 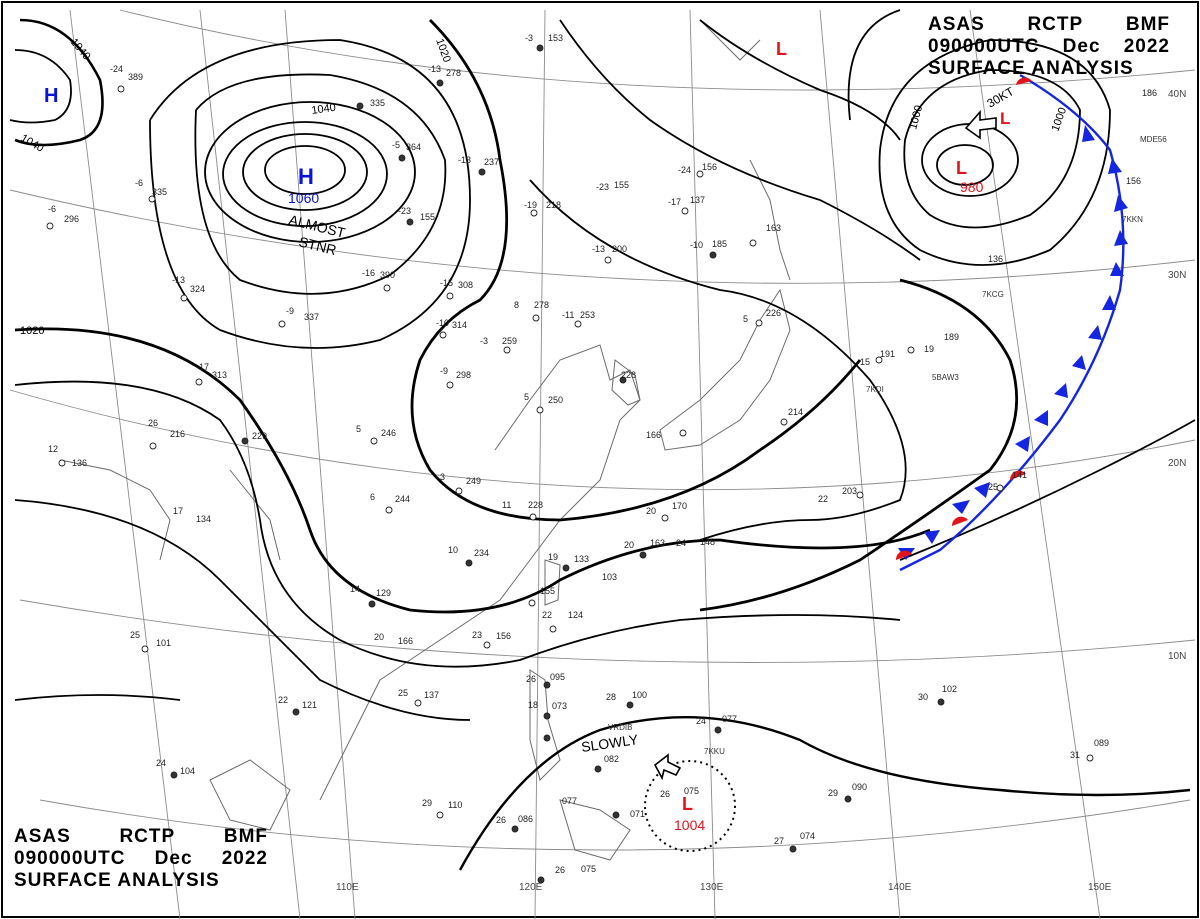 What do you see at coordinates (547, 591) in the screenshot?
I see `station-temp: 155` at bounding box center [547, 591].